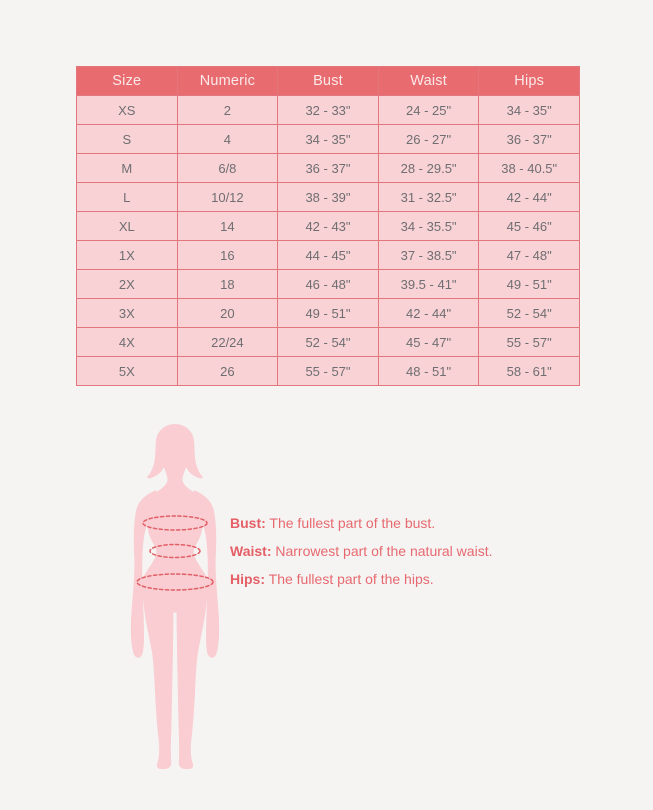 The height and width of the screenshot is (810, 653). I want to click on head-shape, so click(175, 452).